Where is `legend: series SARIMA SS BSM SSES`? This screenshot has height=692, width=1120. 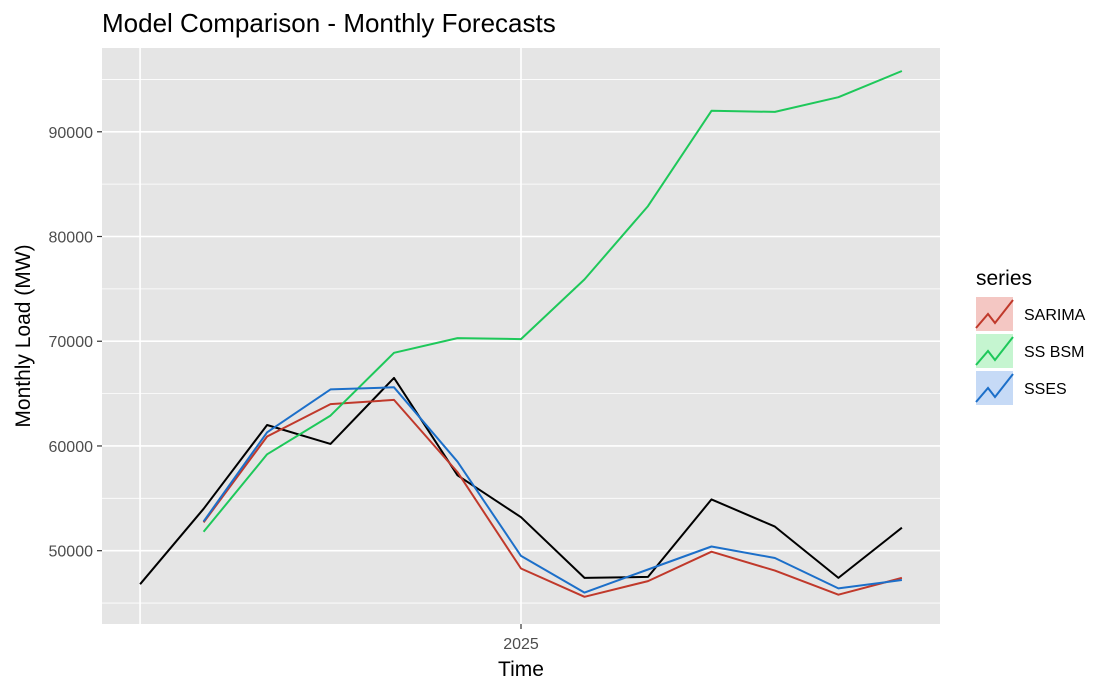
legend: series SARIMA SS BSM SSES is located at coordinates (1030, 336).